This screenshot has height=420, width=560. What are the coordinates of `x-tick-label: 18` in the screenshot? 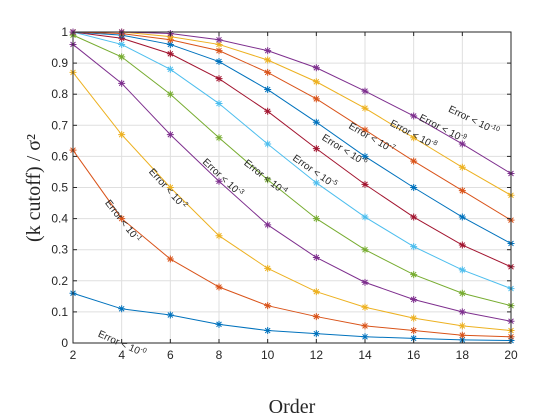 It's located at (463, 355).